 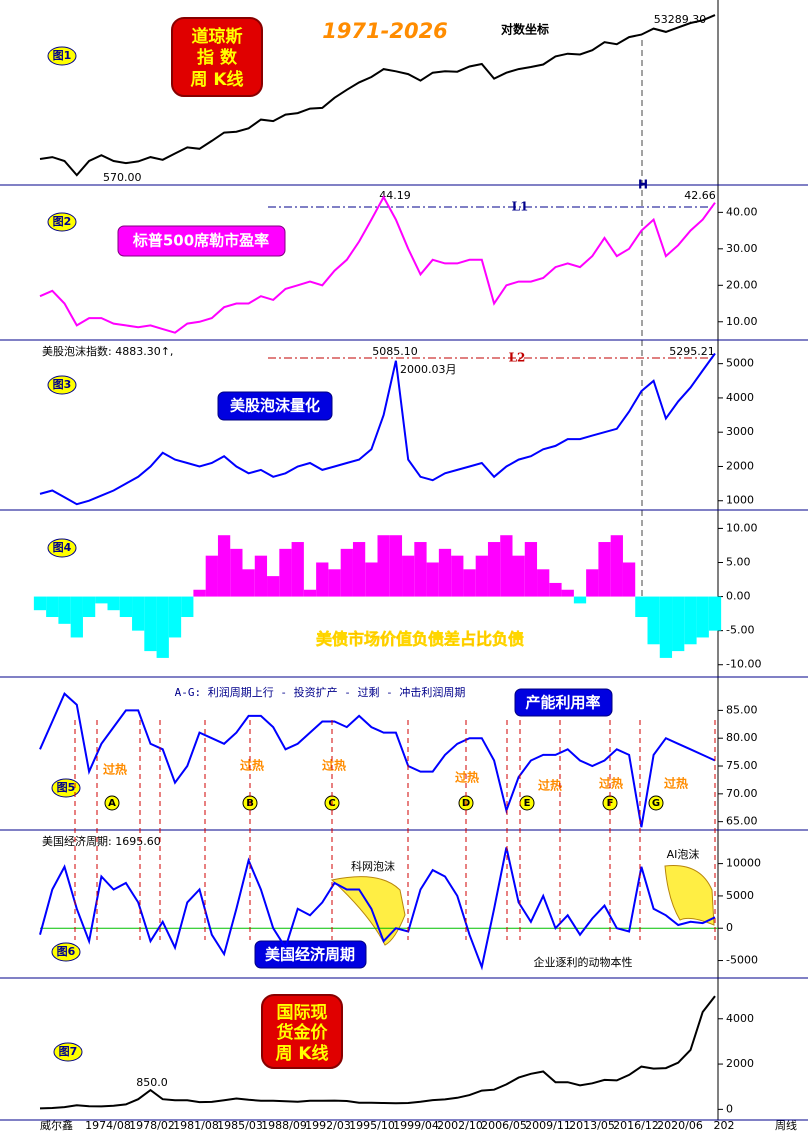 What do you see at coordinates (592, 1125) in the screenshot?
I see `x-tick-label: 2013/05` at bounding box center [592, 1125].